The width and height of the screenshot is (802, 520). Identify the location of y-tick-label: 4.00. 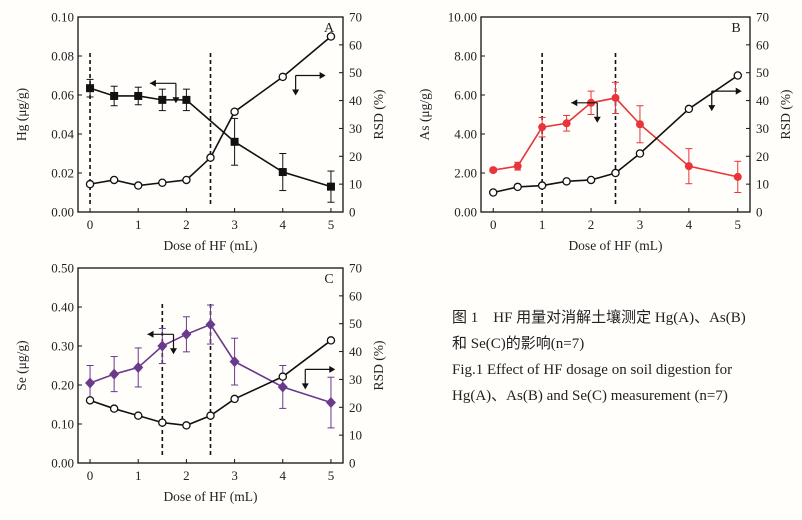
(465, 134).